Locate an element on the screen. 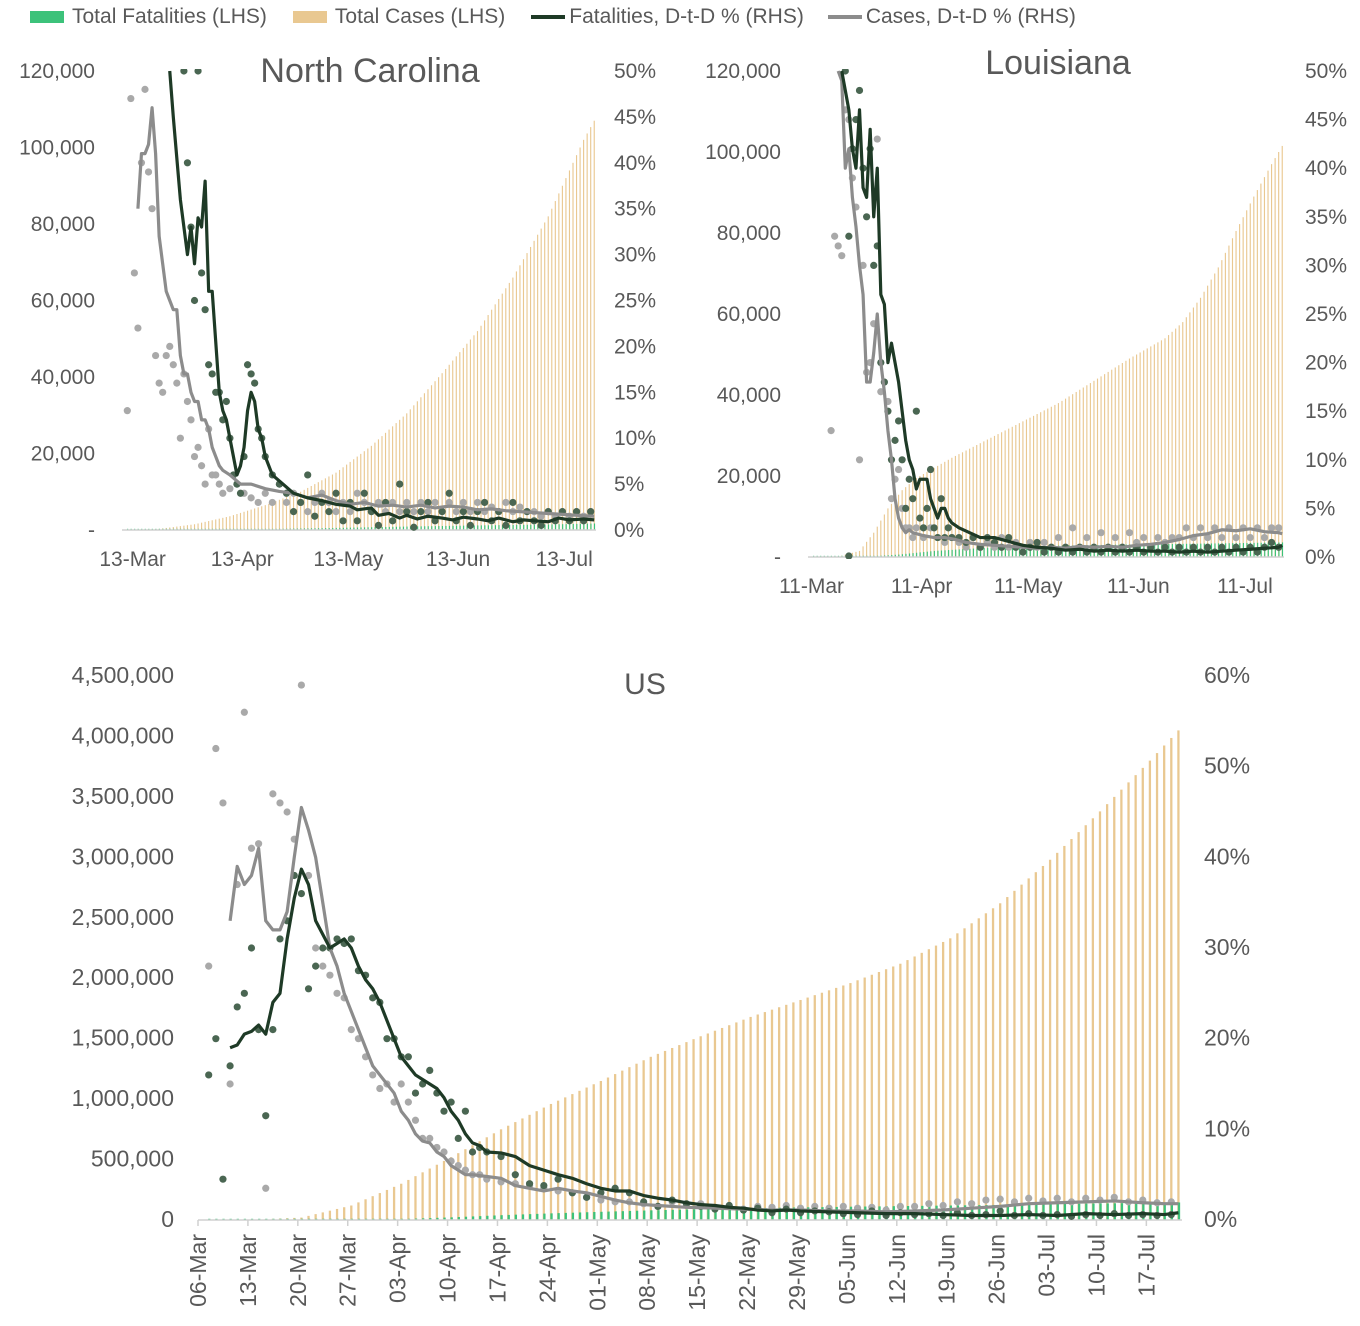 This screenshot has width=1360, height=1326. x-axis-tick-label: 29-May is located at coordinates (797, 1272).